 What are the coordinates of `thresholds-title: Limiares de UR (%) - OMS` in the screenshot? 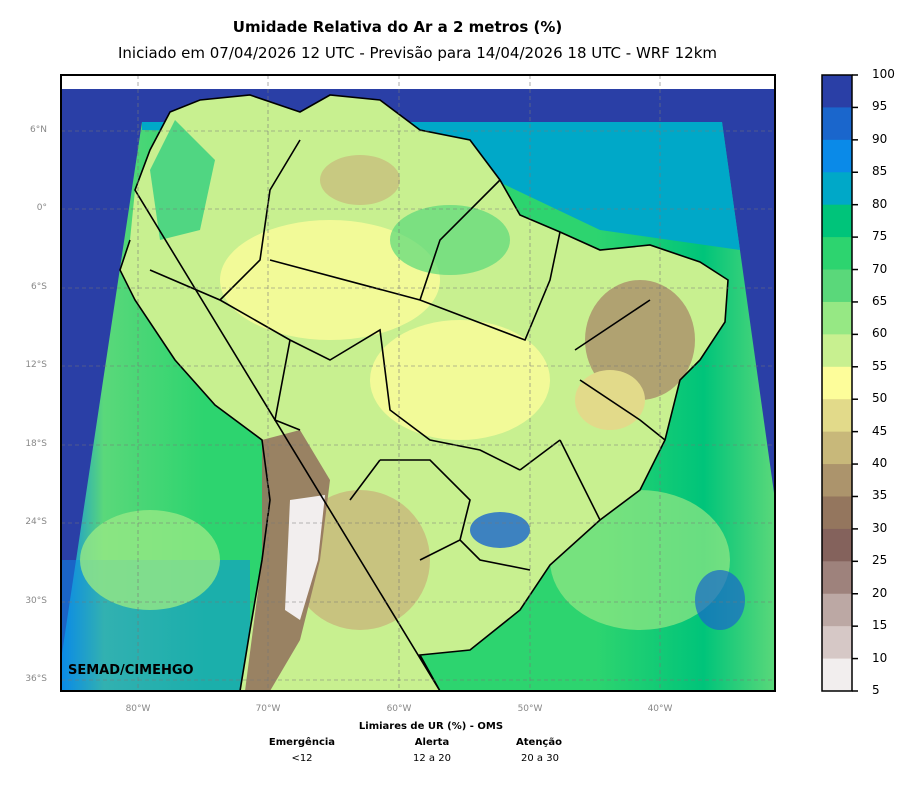 It's located at (431, 726).